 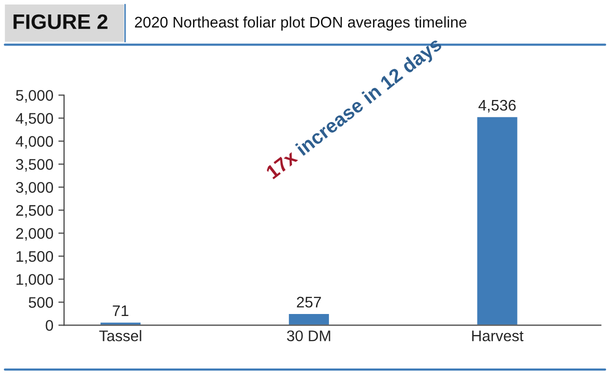 I want to click on data-label: 257, so click(x=308, y=302).